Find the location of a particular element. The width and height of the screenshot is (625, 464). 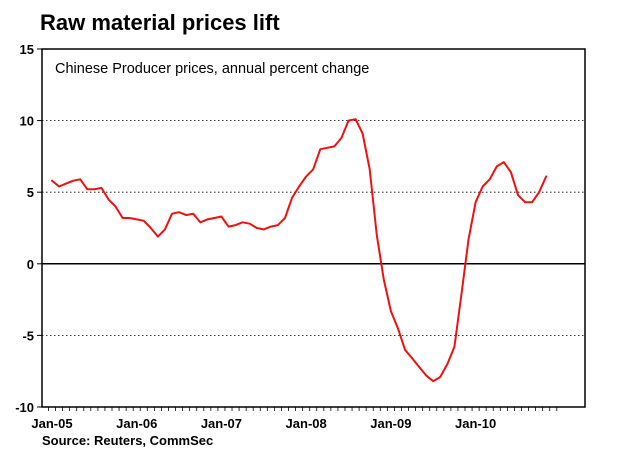

y-tick-label: 10 is located at coordinates (27, 121).